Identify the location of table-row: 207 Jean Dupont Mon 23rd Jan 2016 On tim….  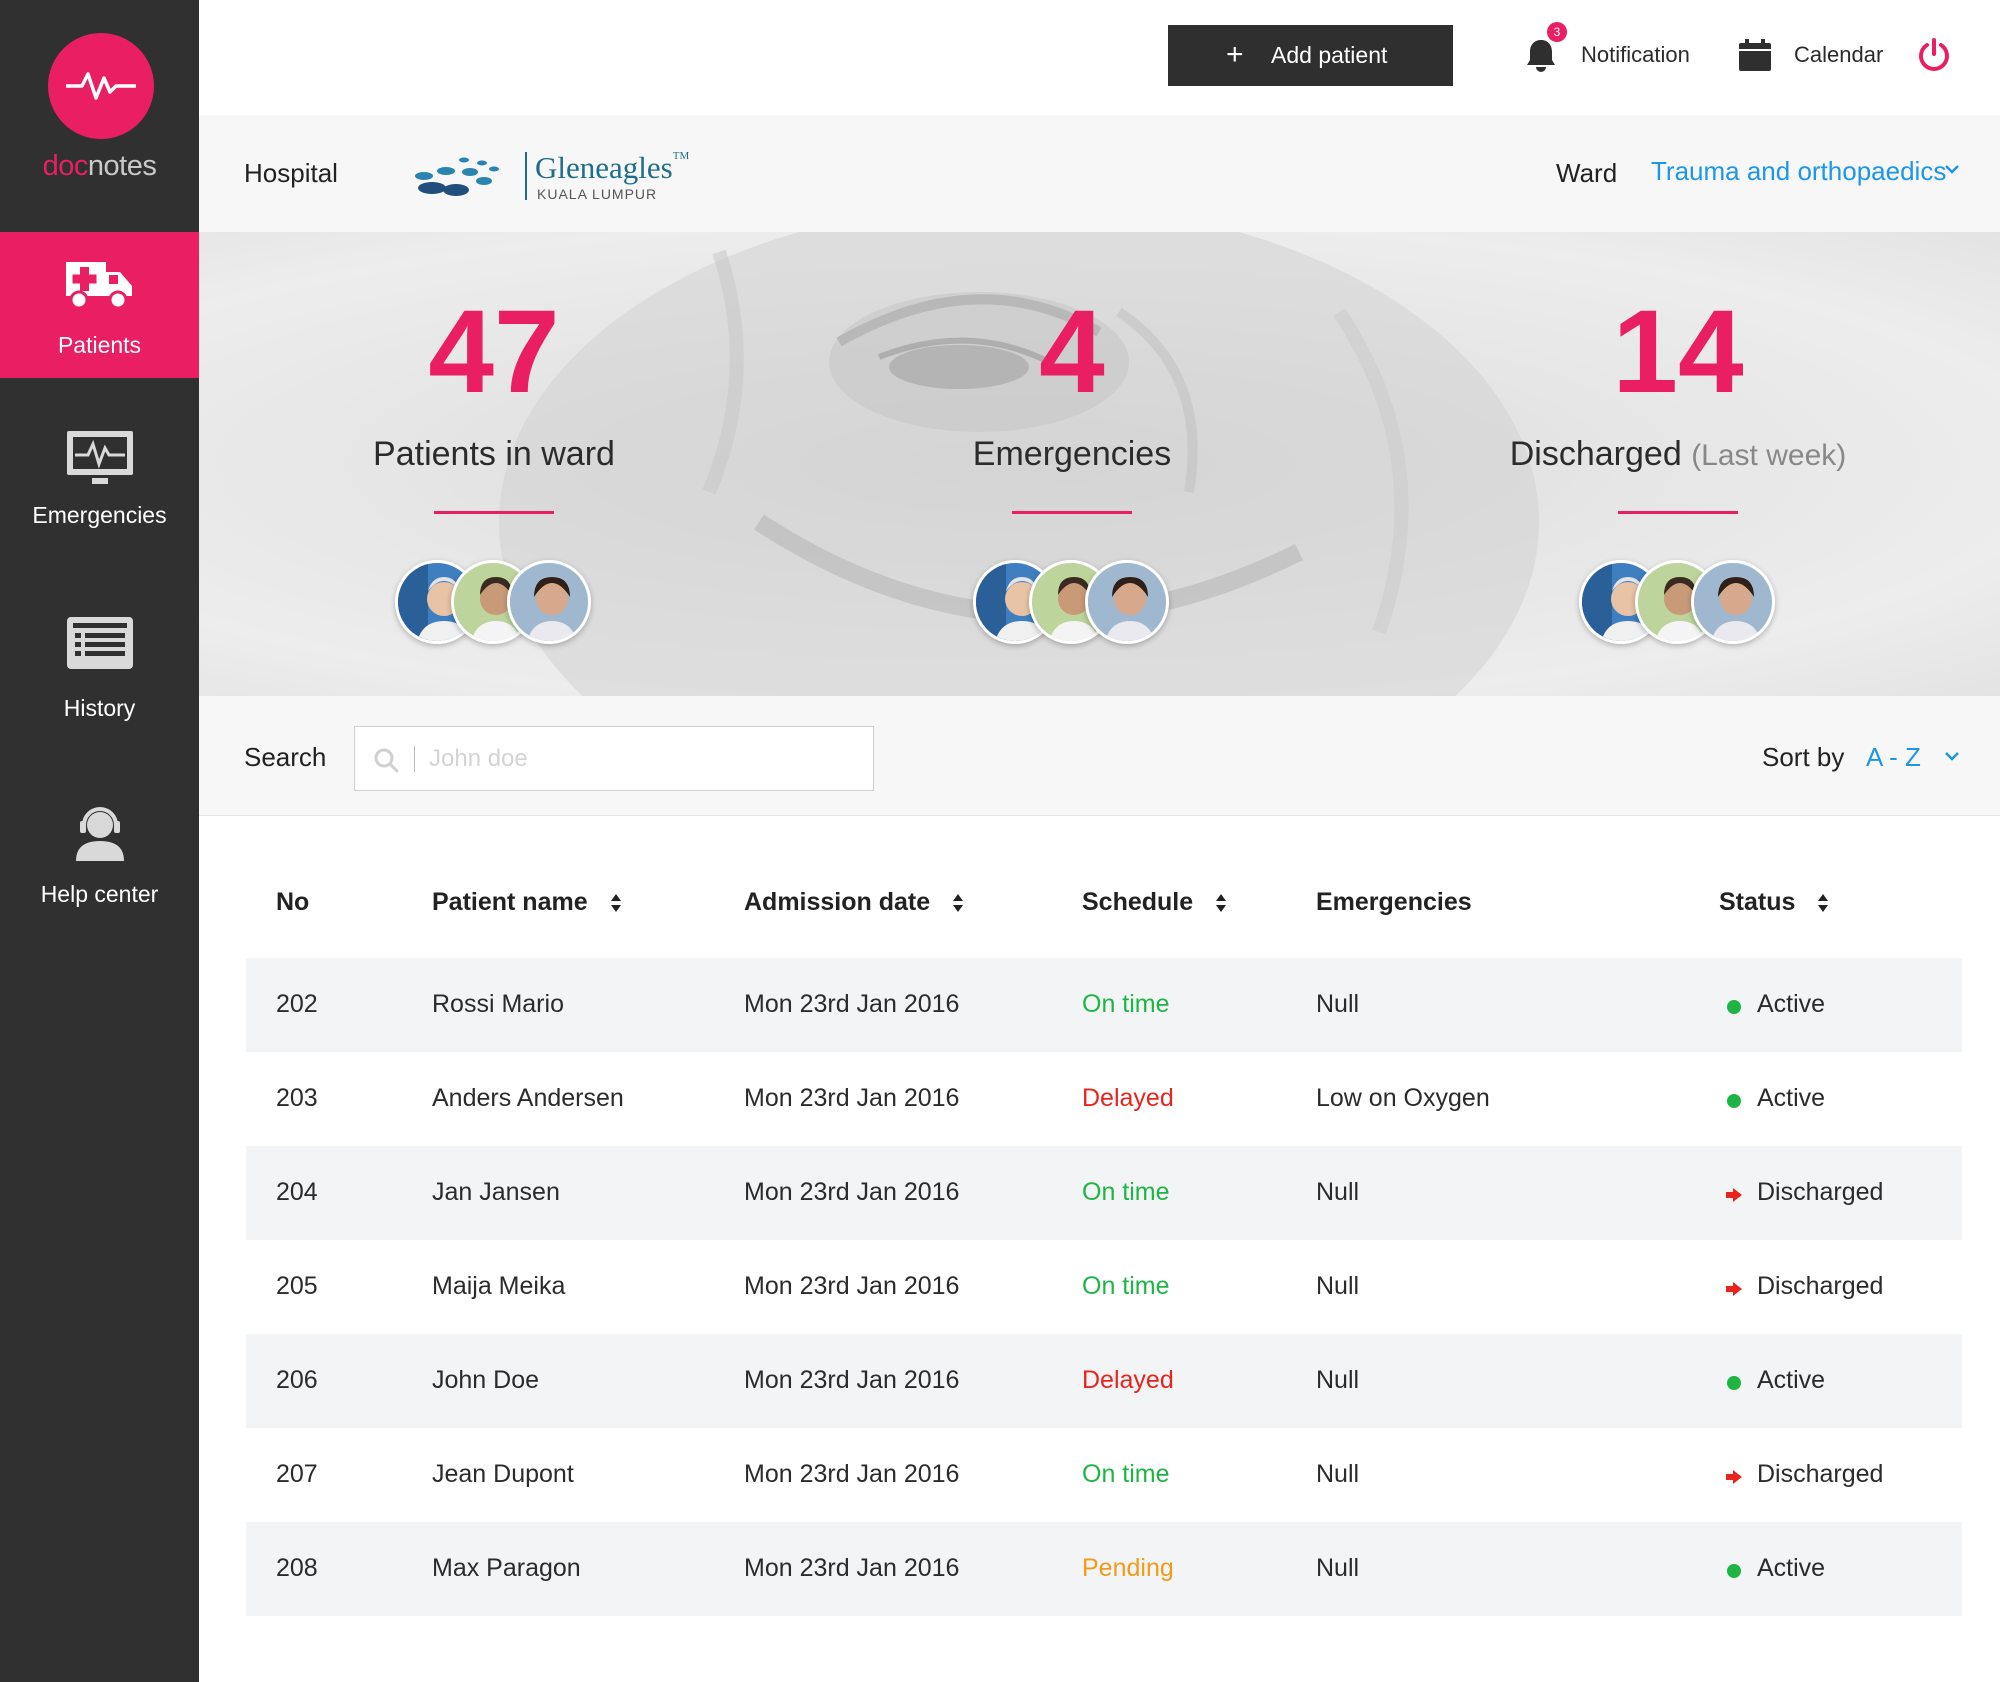
(1104, 1475).